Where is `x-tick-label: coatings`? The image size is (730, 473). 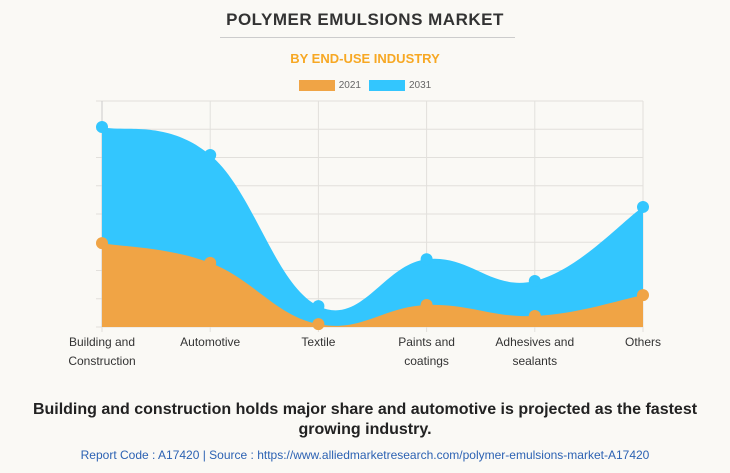 x-tick-label: coatings is located at coordinates (426, 361).